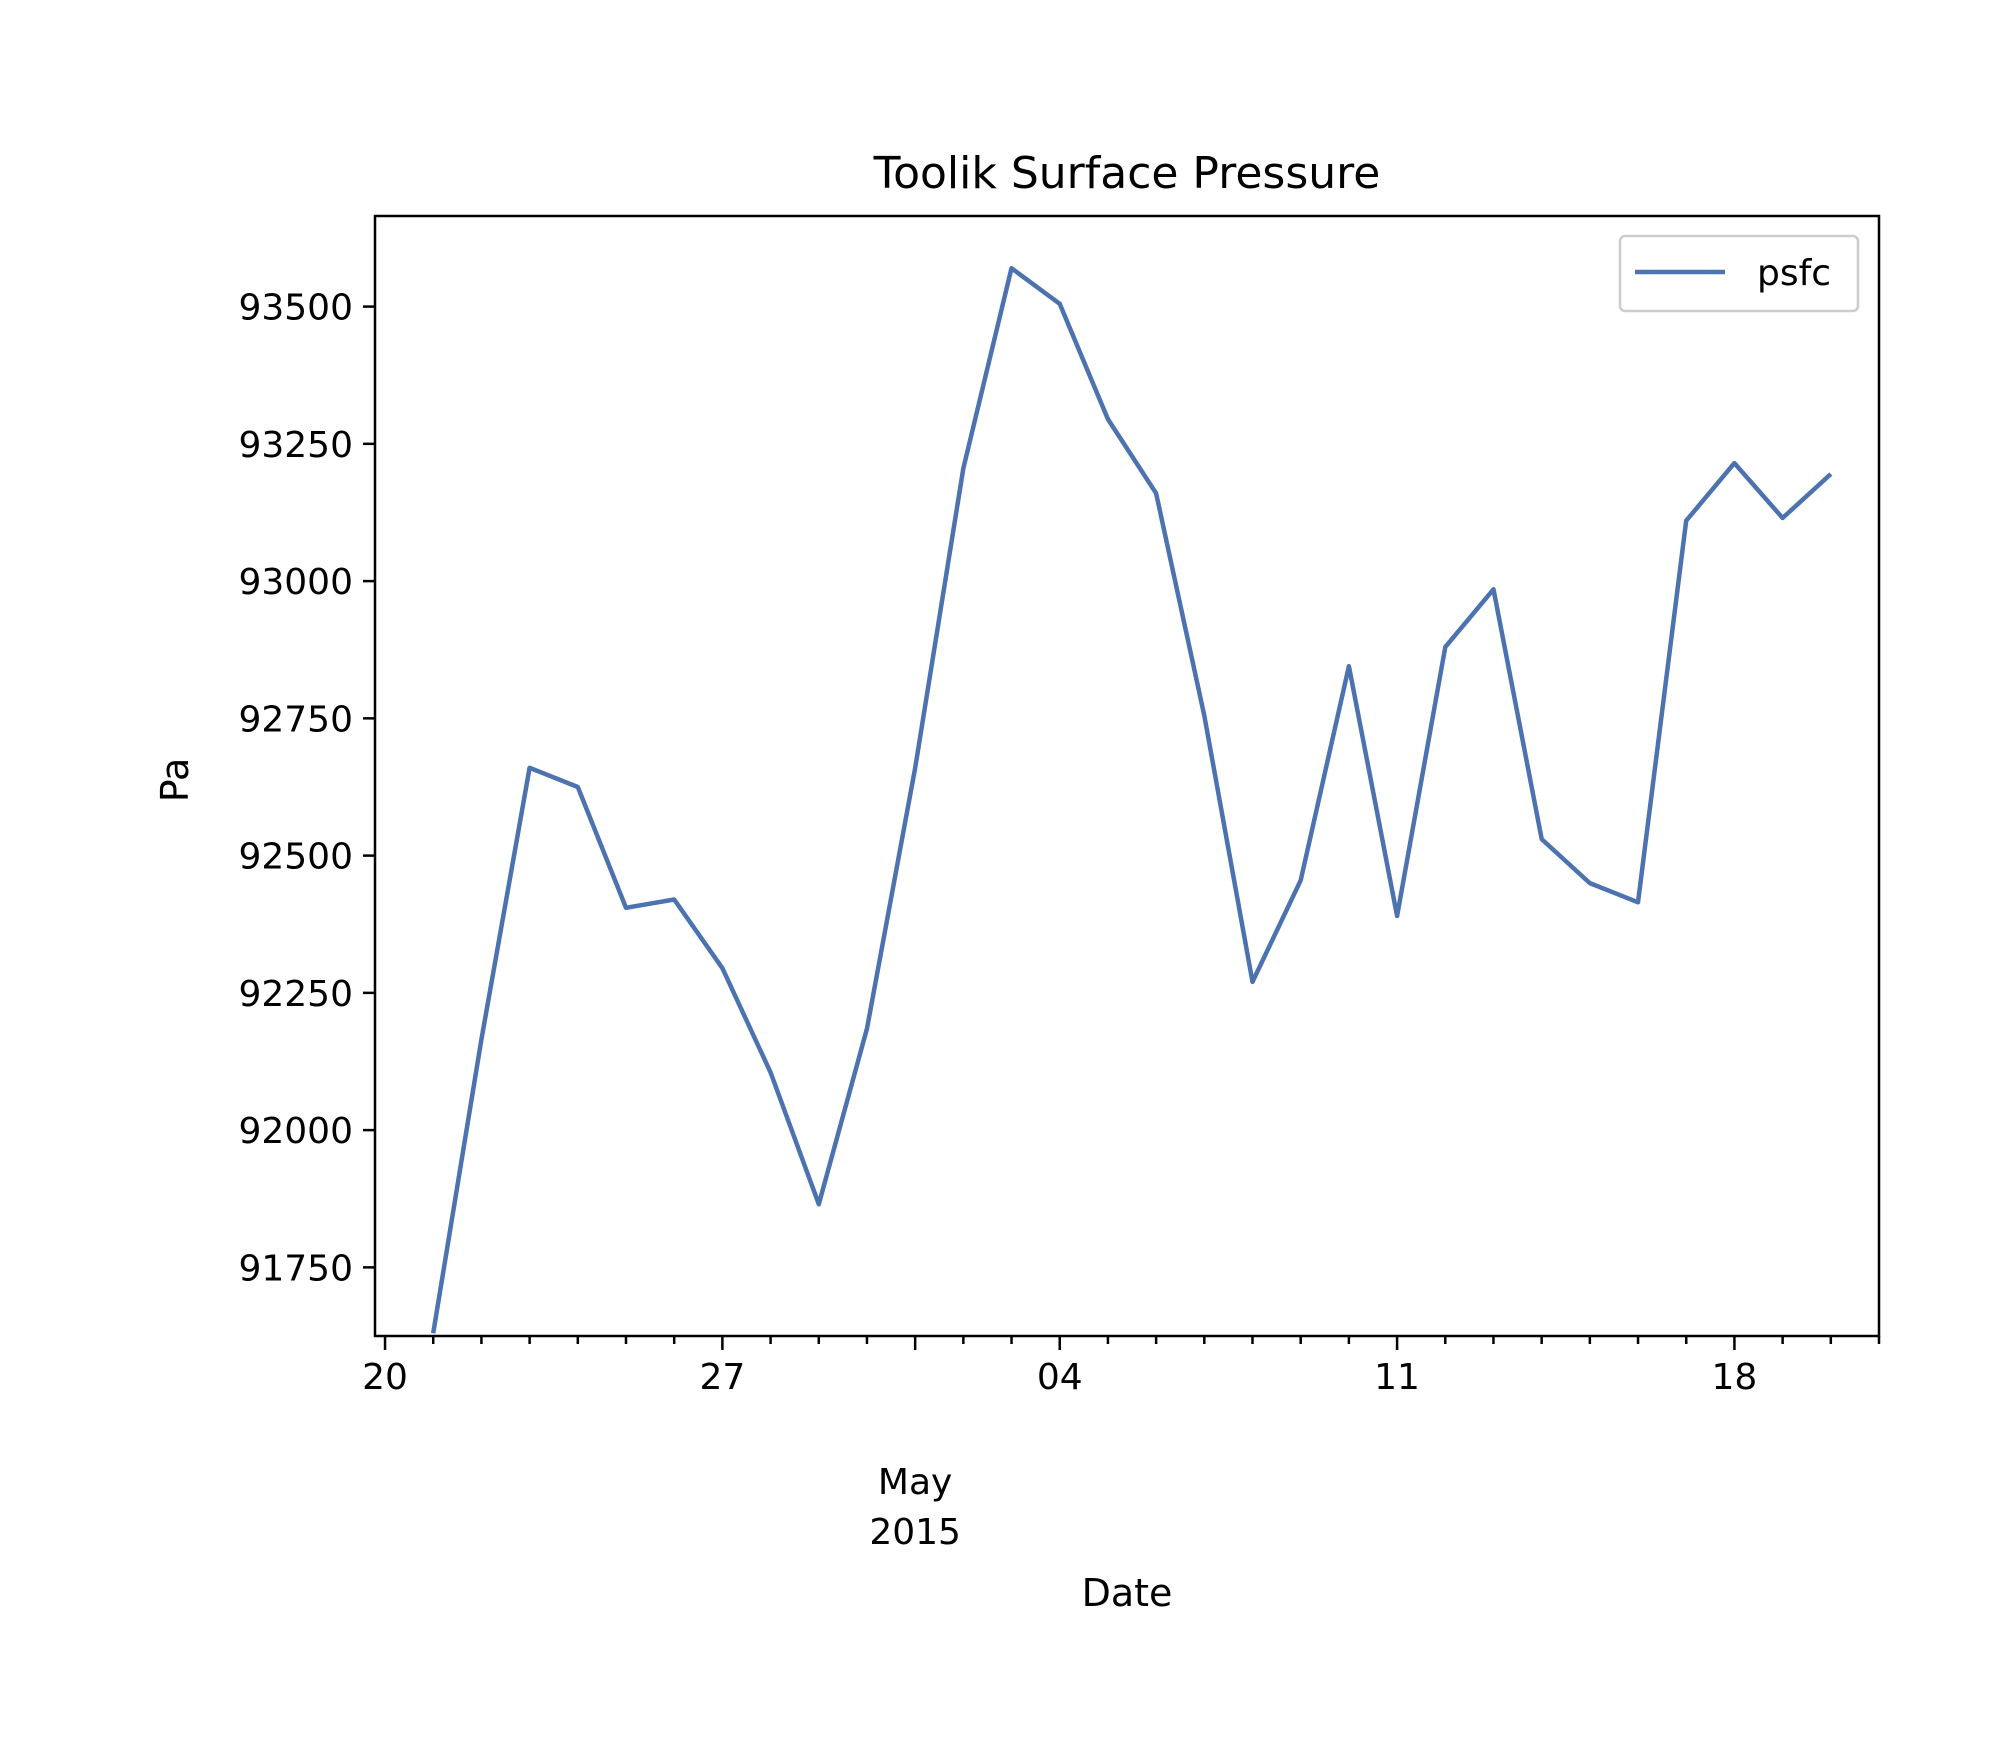  Describe the element at coordinates (915, 1532) in the screenshot. I see `x-secondary-label: 2015` at that location.